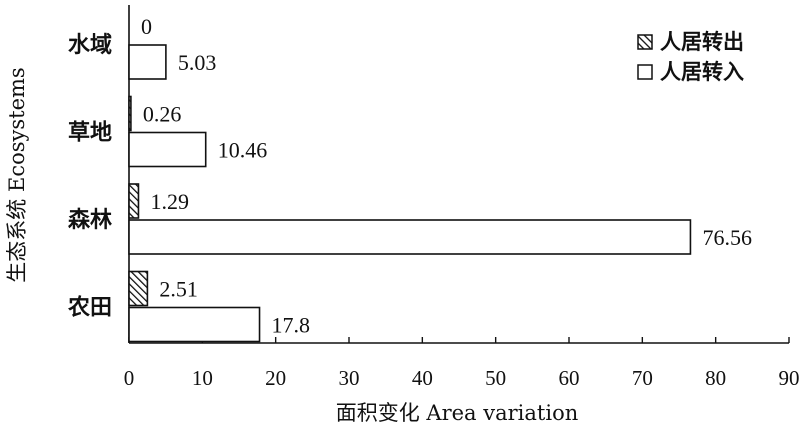  Describe the element at coordinates (642, 378) in the screenshot. I see `x-tick-label: 70` at that location.